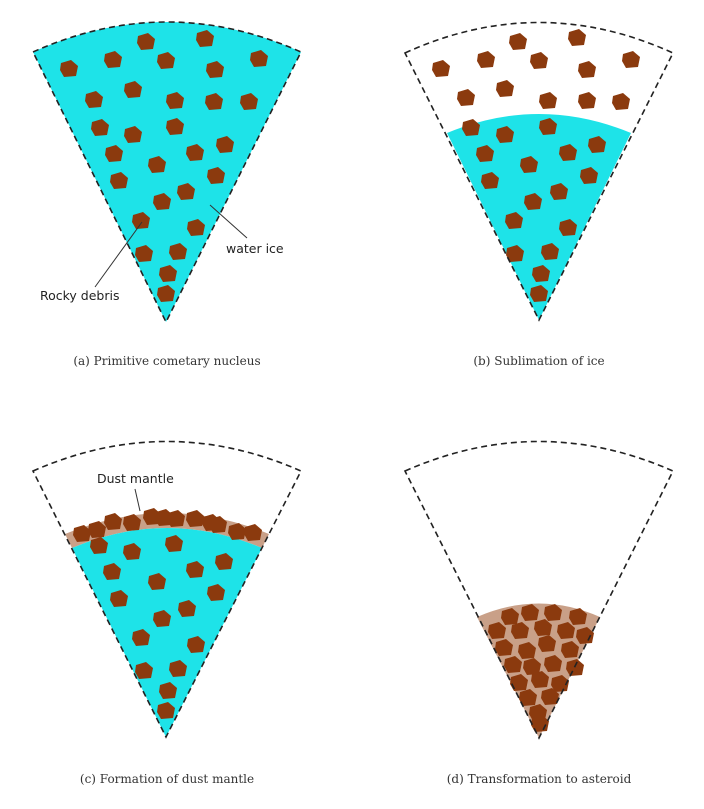 This screenshot has width=704, height=809. I want to click on caption-c: (c) Formation of dust mantle, so click(167, 779).